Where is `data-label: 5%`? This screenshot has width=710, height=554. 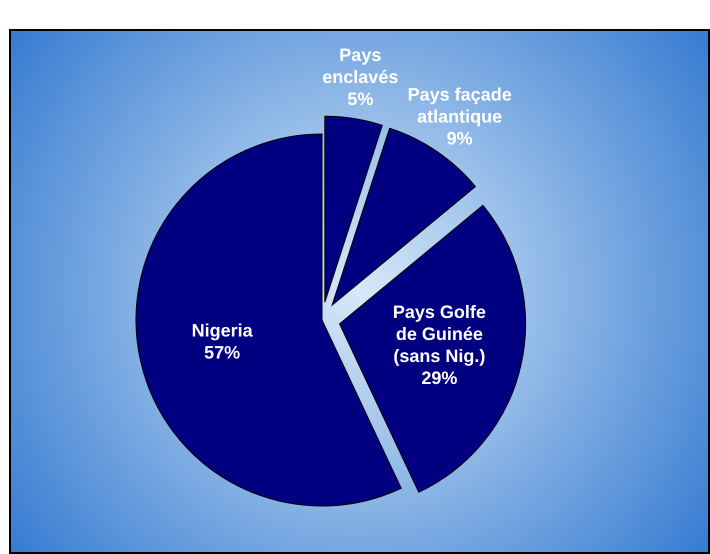 data-label: 5% is located at coordinates (360, 99).